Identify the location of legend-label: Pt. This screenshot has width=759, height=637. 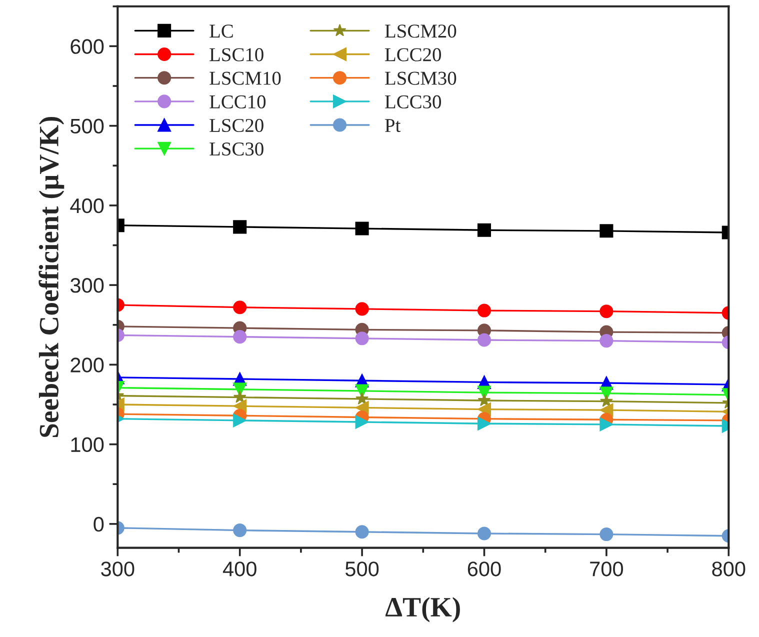
(393, 125).